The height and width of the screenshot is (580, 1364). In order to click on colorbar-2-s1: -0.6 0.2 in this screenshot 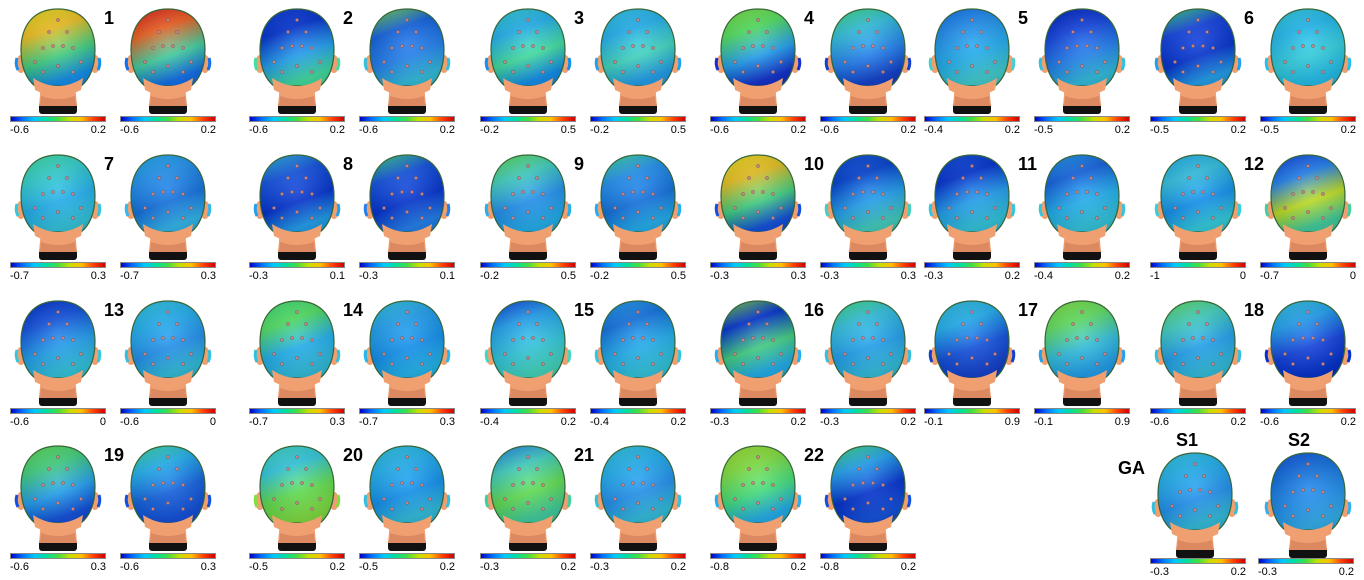, I will do `click(297, 127)`.